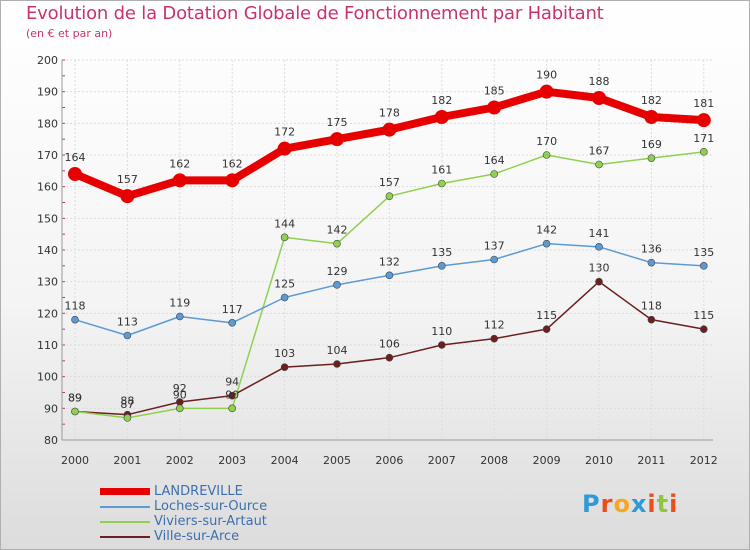  What do you see at coordinates (198, 491) in the screenshot?
I see `legend-label: LANDREVILLE` at bounding box center [198, 491].